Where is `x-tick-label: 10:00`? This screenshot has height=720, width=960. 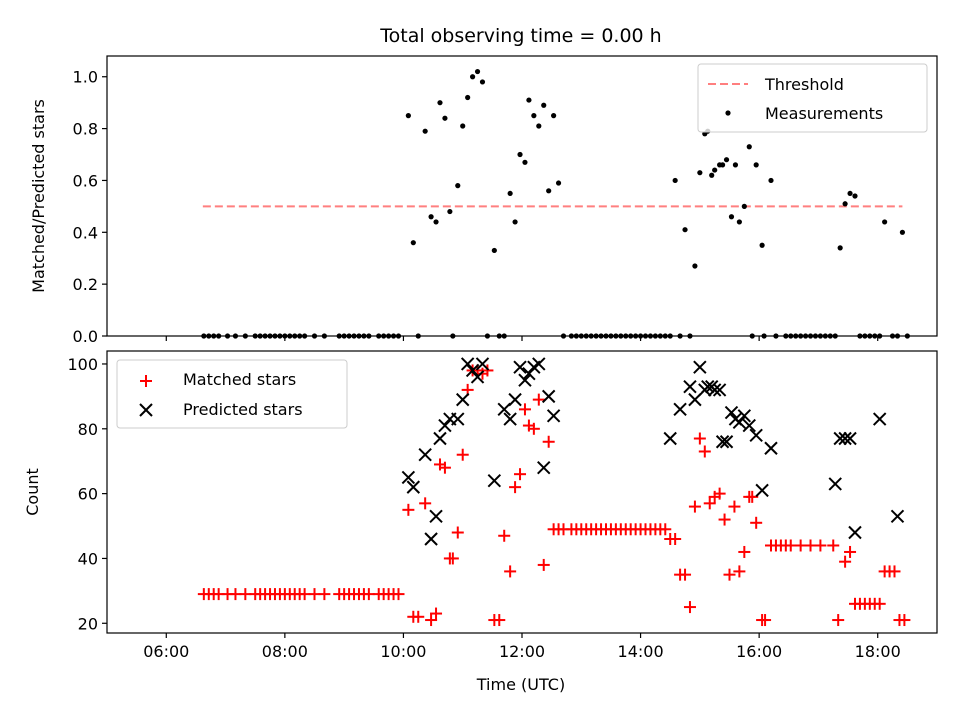
x-tick-label: 10:00 is located at coordinates (403, 651).